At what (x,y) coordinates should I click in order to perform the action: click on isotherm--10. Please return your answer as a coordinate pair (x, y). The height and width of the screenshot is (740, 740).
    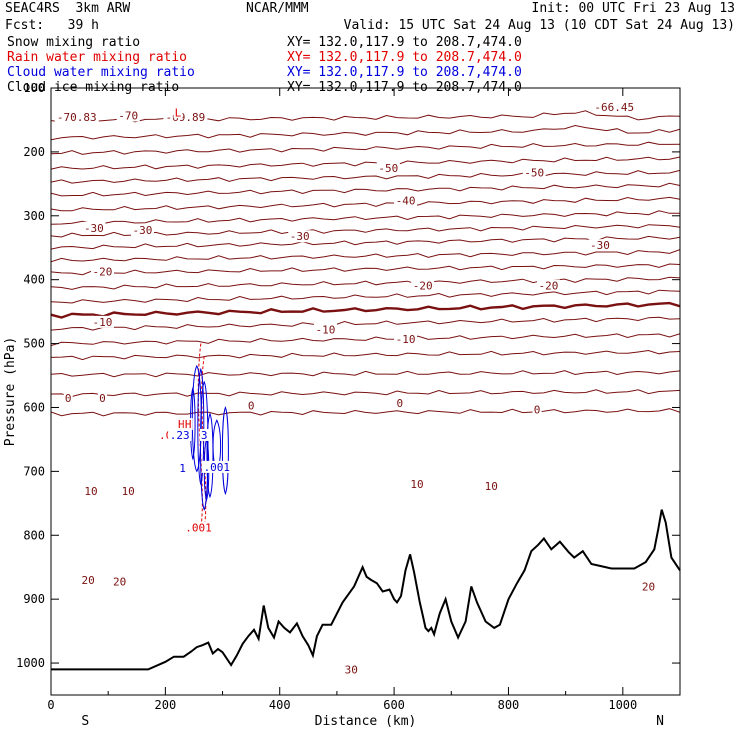
    Looking at the image, I should click on (365, 283).